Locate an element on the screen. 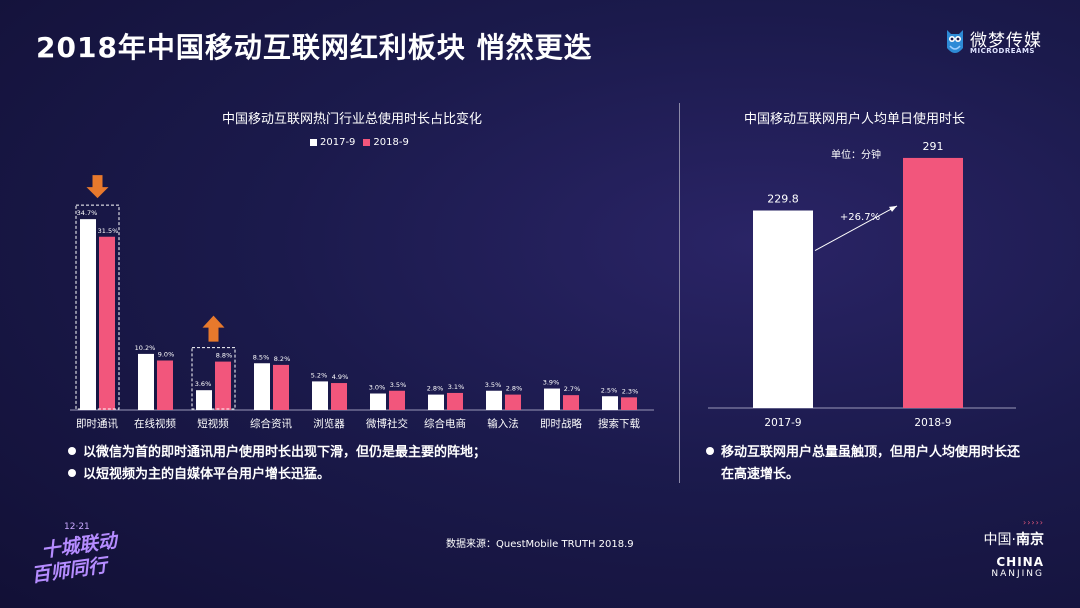 This screenshot has height=608, width=1080. brand-dots: ››››› is located at coordinates (1033, 522).